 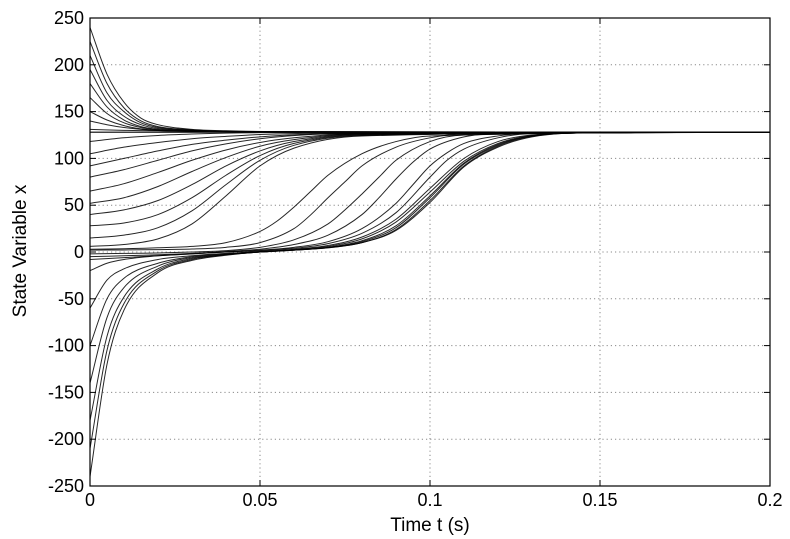 I want to click on x-tick-label: 0.1, so click(x=429, y=500).